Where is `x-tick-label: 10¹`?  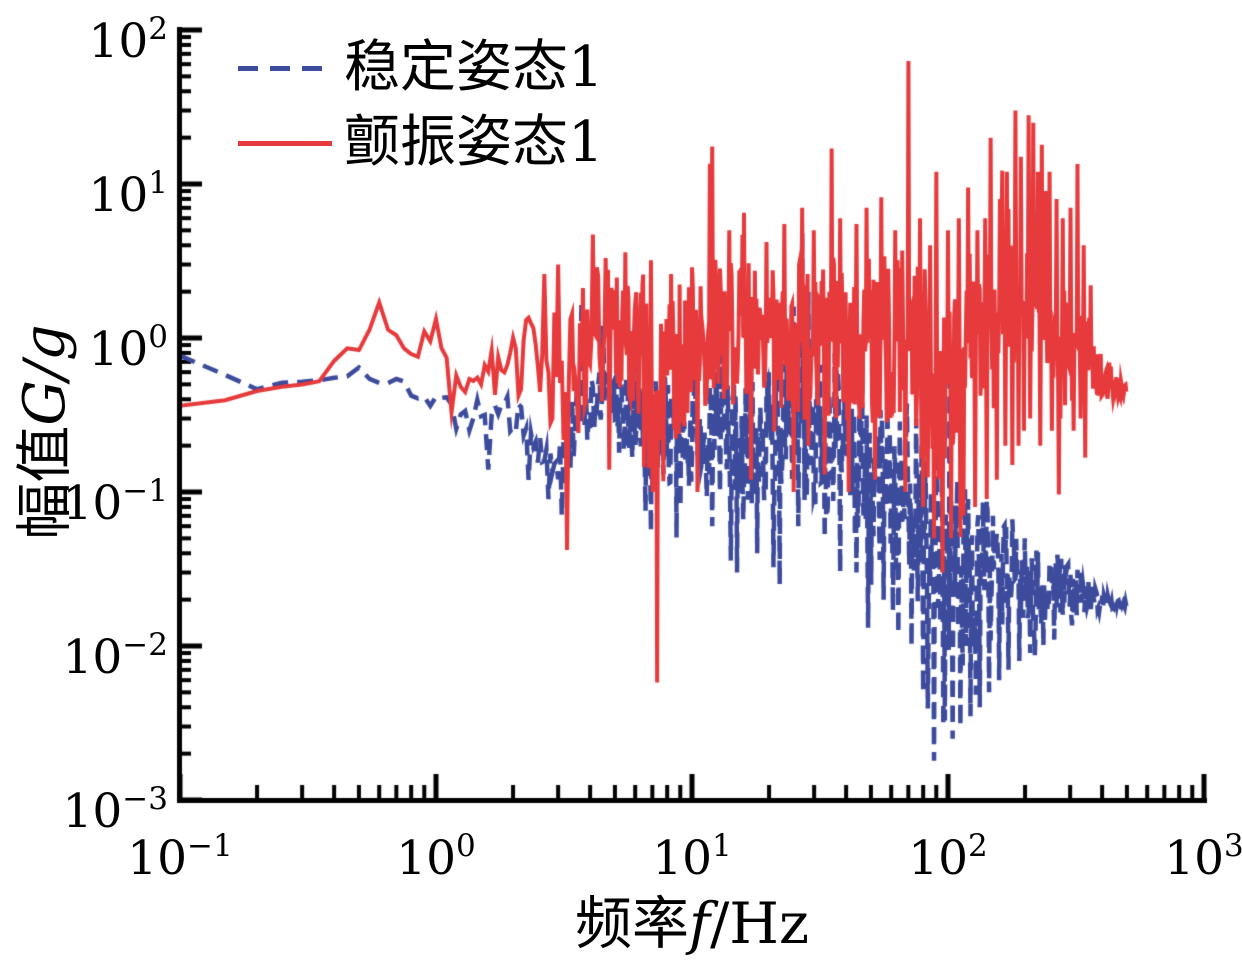 x-tick-label: 10¹ is located at coordinates (692, 857).